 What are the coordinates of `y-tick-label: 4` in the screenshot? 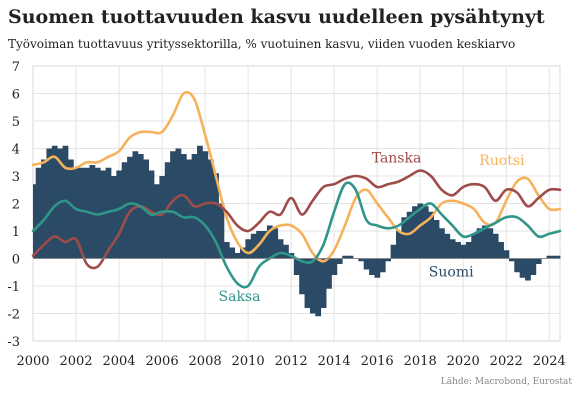 It's located at (16, 150).